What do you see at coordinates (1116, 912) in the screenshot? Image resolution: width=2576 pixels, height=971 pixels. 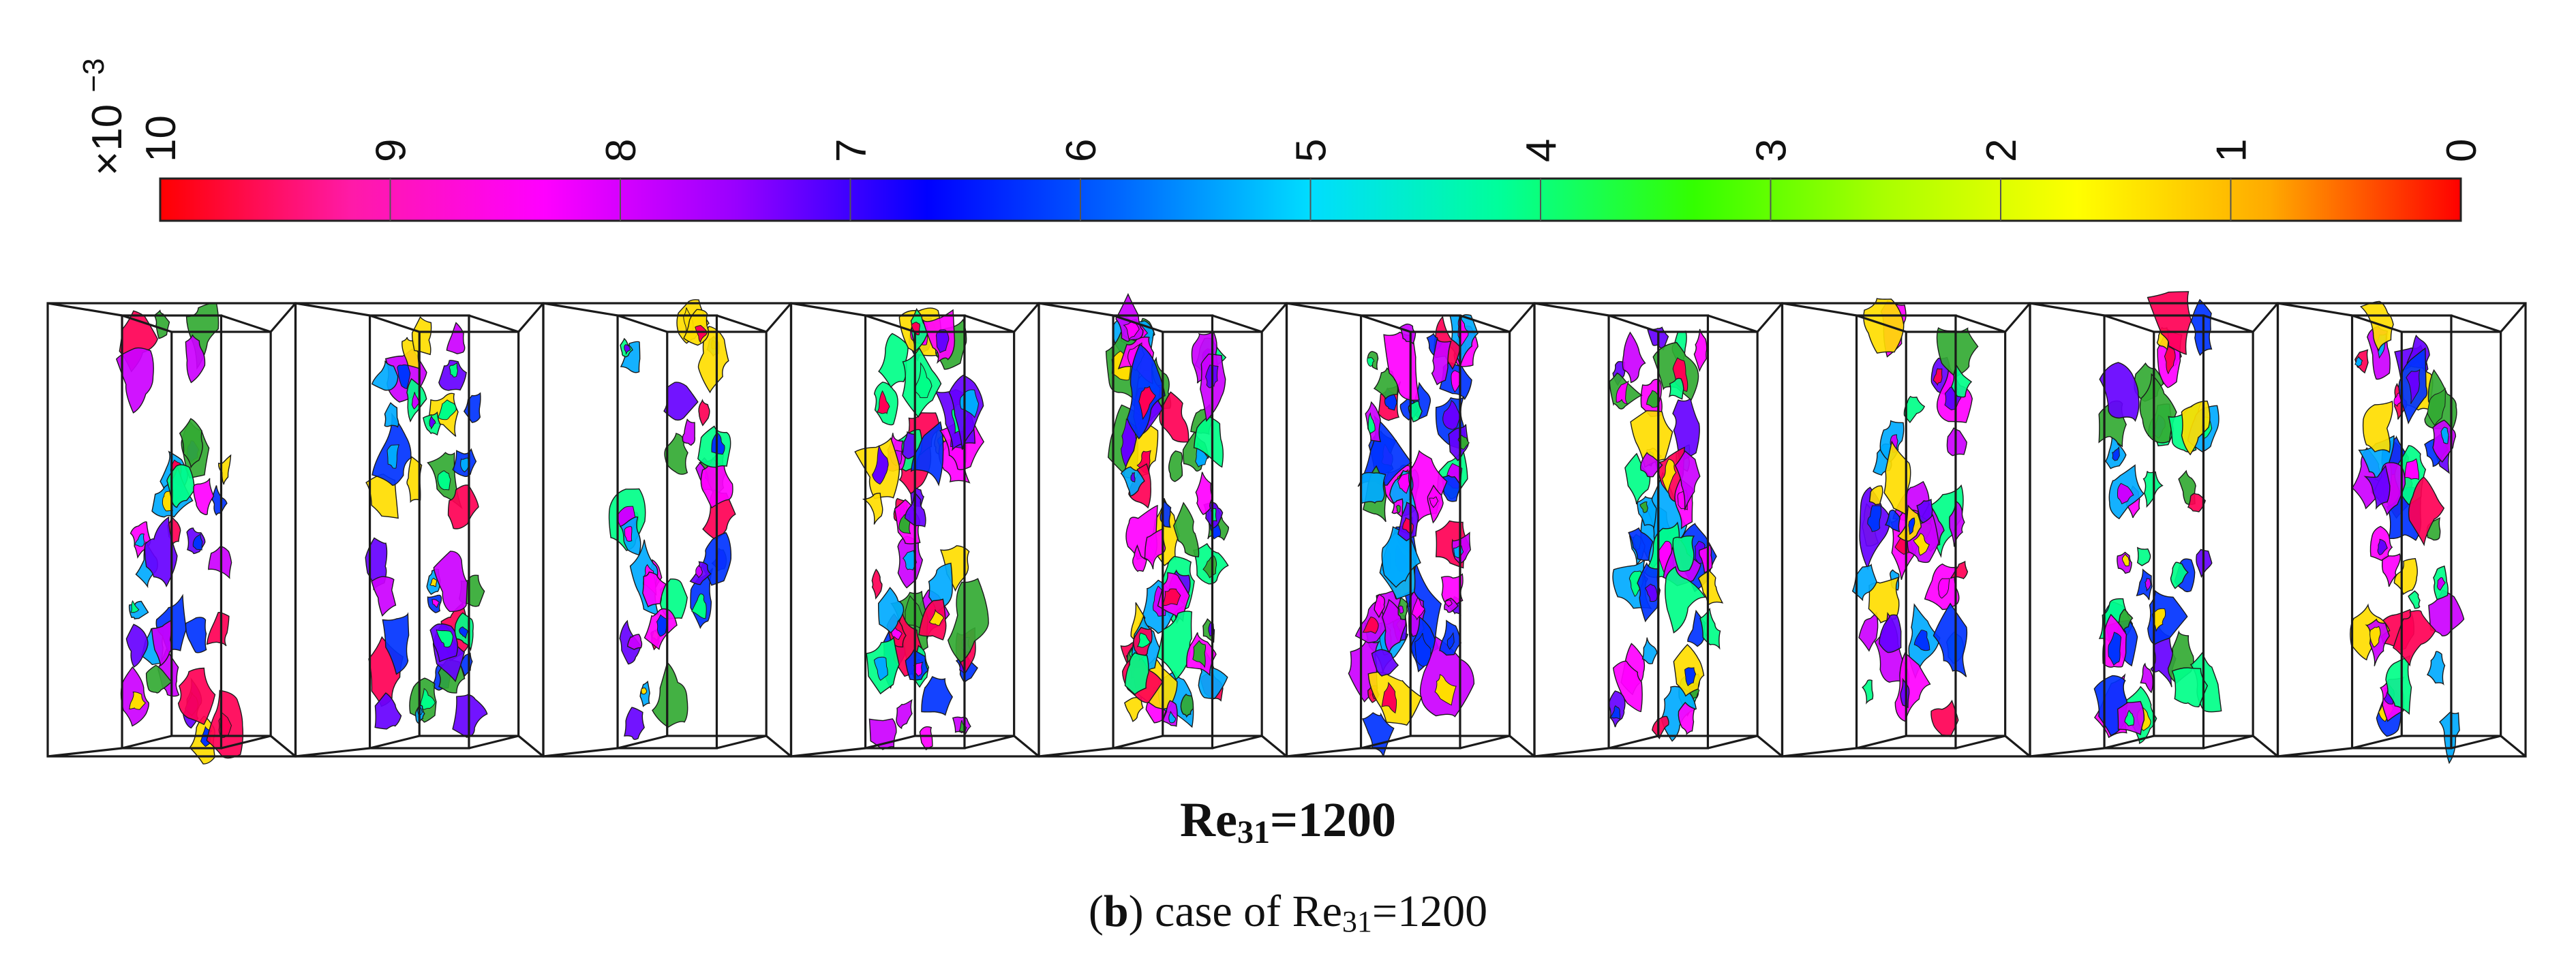 I see `caption-letter: b` at bounding box center [1116, 912].